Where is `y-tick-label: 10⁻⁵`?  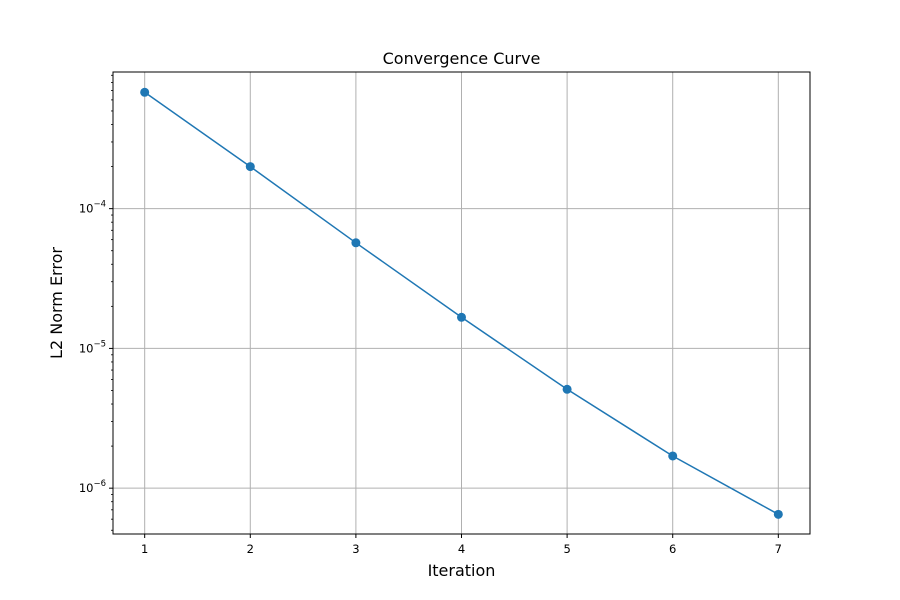 y-tick-label: 10⁻⁵ is located at coordinates (92, 347).